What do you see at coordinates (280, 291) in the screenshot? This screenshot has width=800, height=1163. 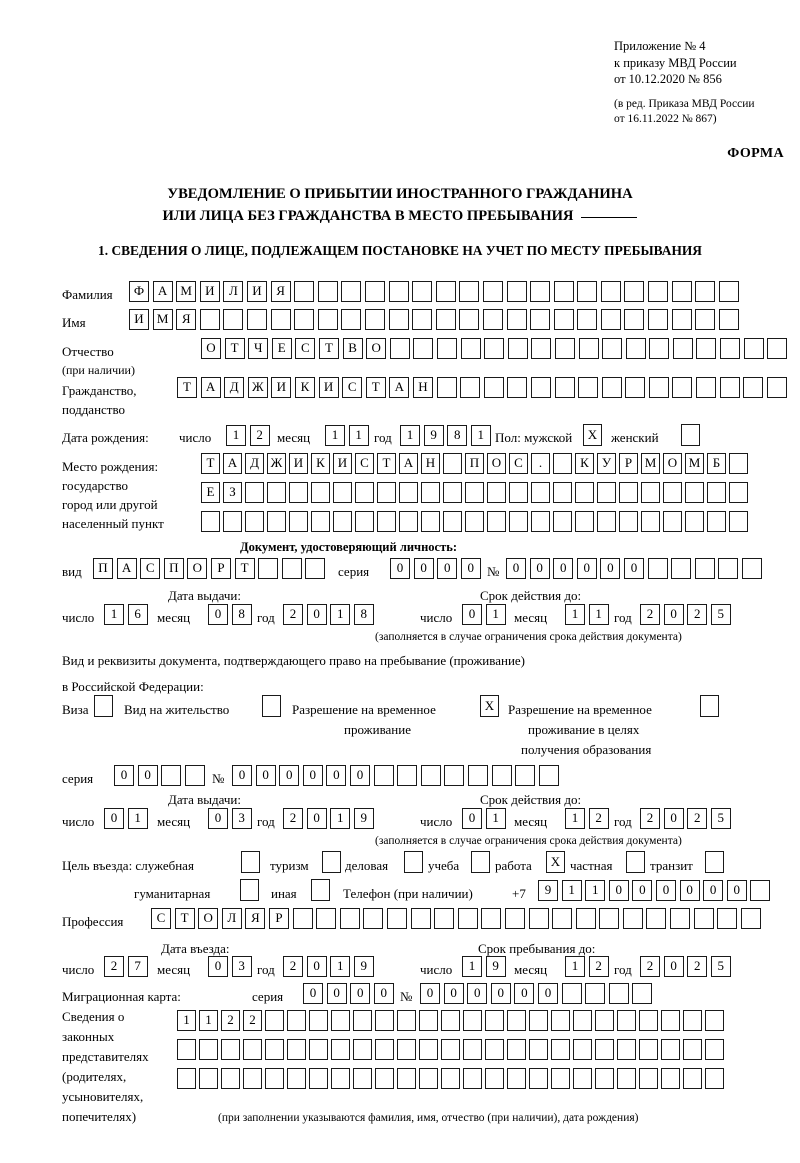 I see `char-cell: Я` at bounding box center [280, 291].